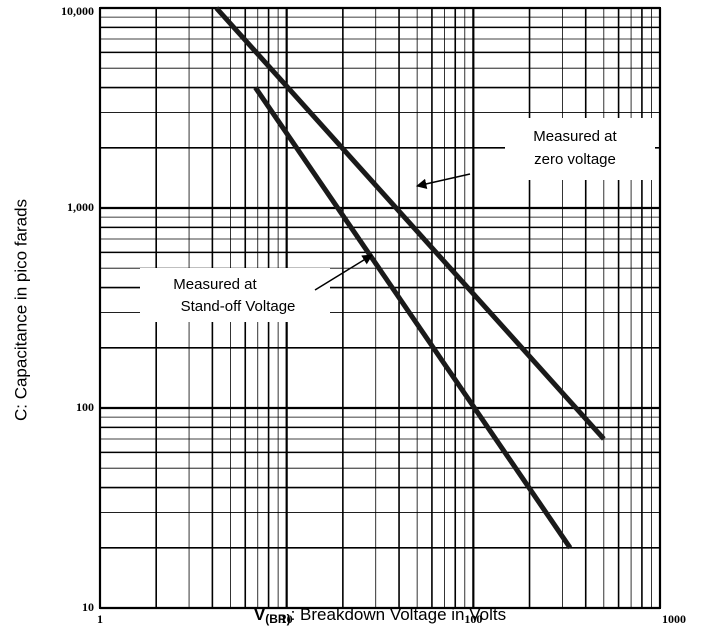  Describe the element at coordinates (674, 619) in the screenshot. I see `x-tick-label: 1000` at that location.